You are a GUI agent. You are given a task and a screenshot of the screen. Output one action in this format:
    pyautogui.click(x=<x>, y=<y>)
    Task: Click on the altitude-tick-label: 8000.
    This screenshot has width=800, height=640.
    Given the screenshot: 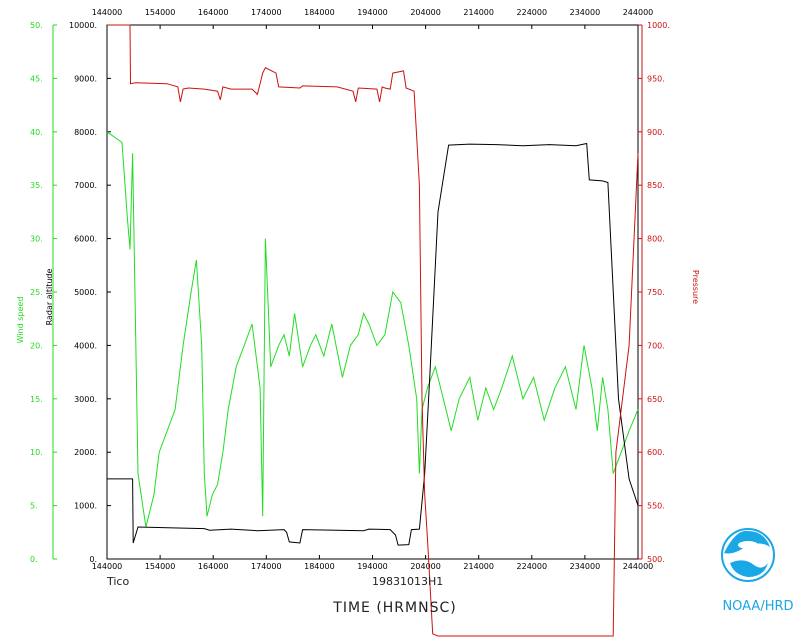 What is the action you would take?
    pyautogui.click(x=85, y=132)
    